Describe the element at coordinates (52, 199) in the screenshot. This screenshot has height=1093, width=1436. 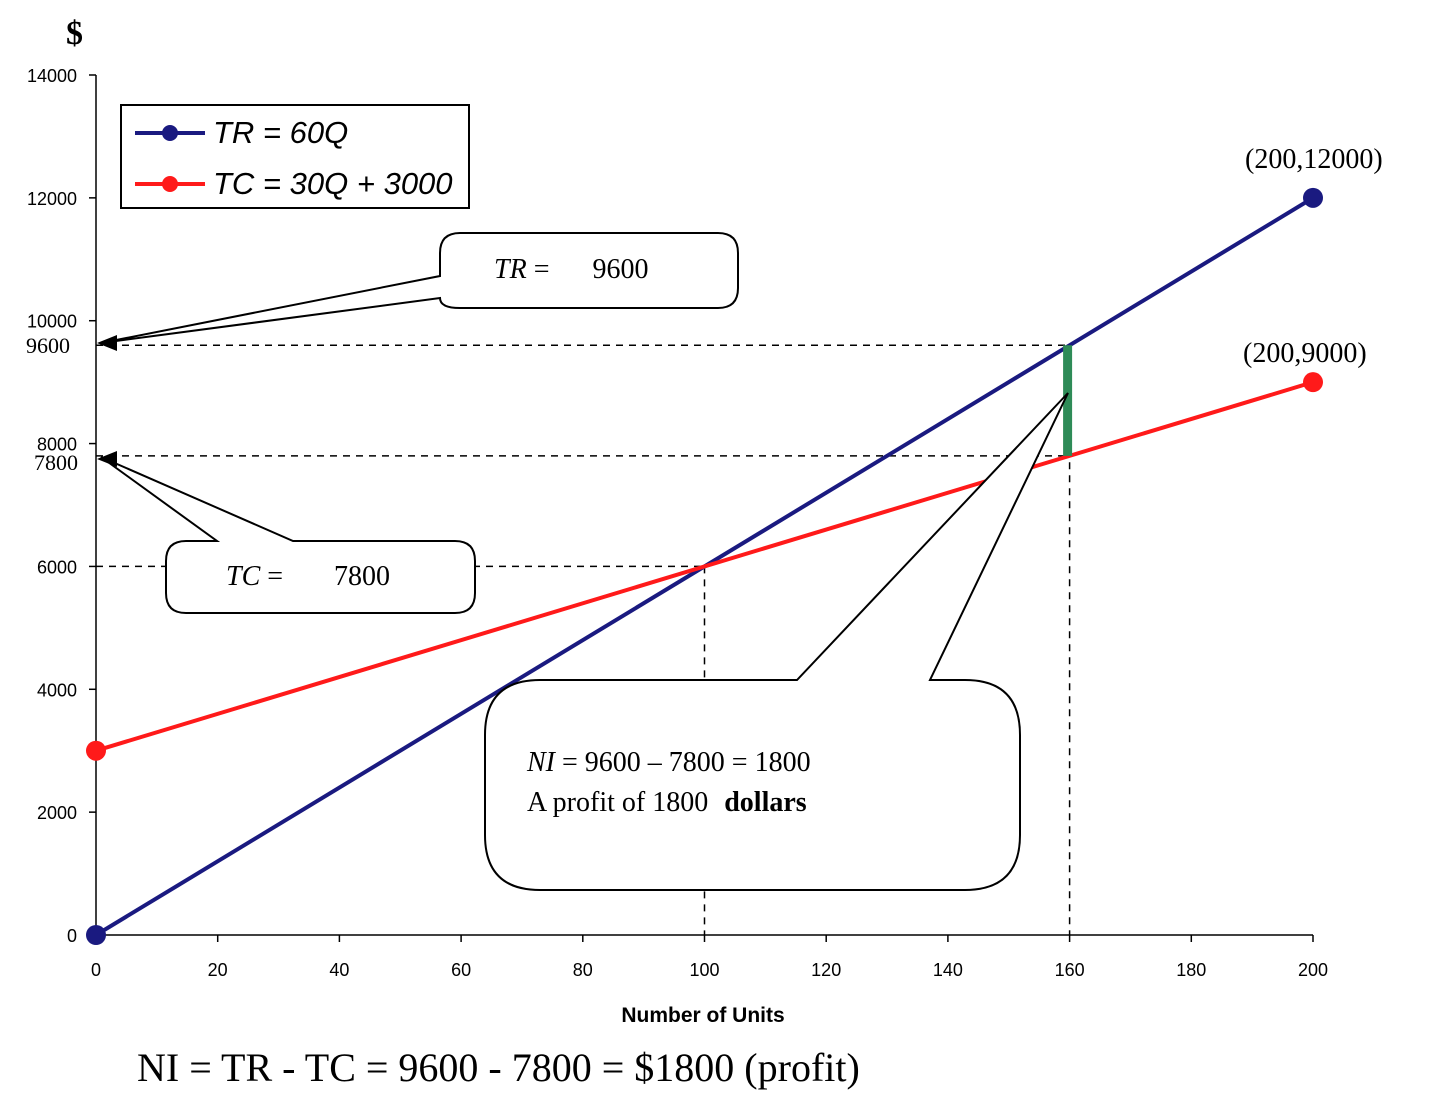
I see `y-tick-label: 12000` at that location.